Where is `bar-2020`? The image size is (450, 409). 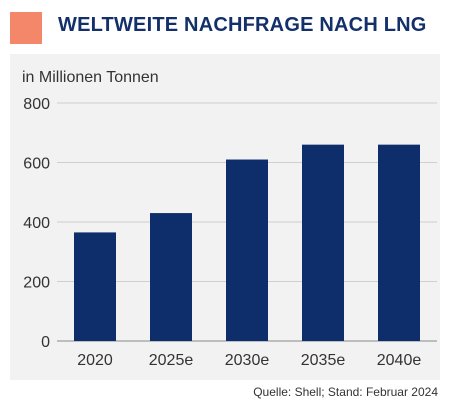
bar-2020 is located at coordinates (95, 286).